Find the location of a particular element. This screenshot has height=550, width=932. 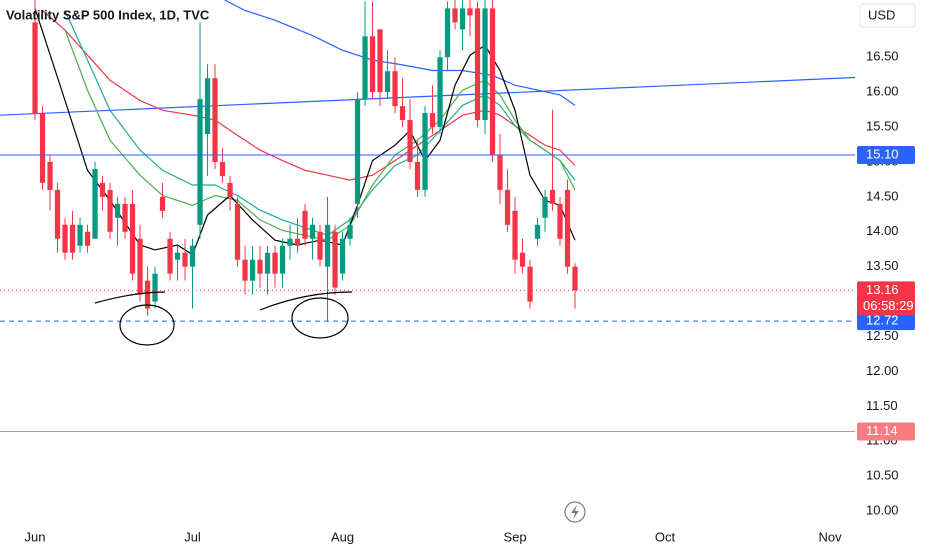

y-tick-label: 13.50 is located at coordinates (882, 265).